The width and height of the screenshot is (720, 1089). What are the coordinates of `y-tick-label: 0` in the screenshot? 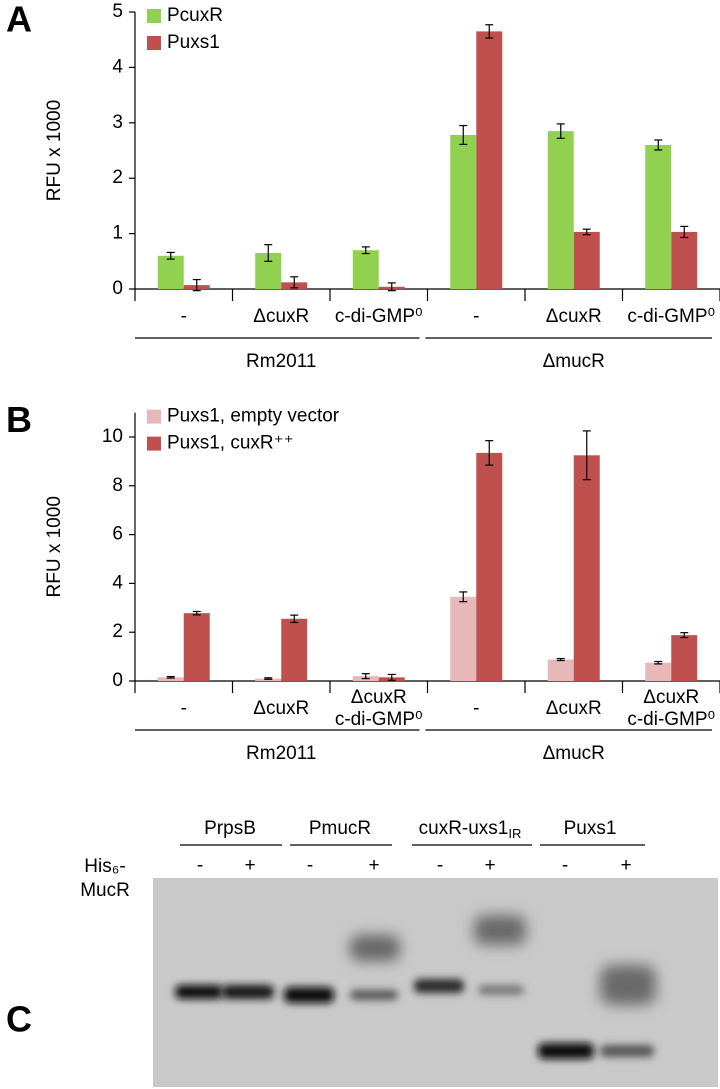 It's located at (117, 288).